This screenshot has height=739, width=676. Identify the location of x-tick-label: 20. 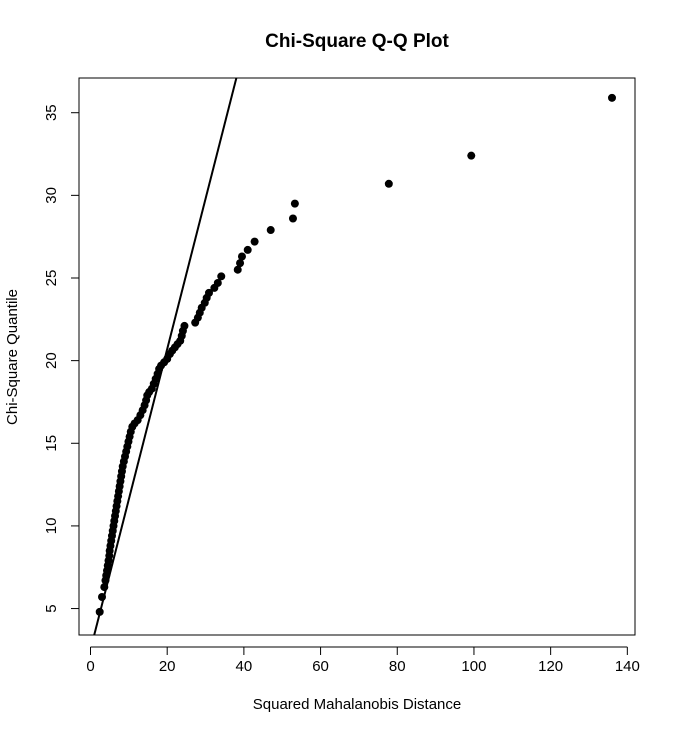
(167, 666).